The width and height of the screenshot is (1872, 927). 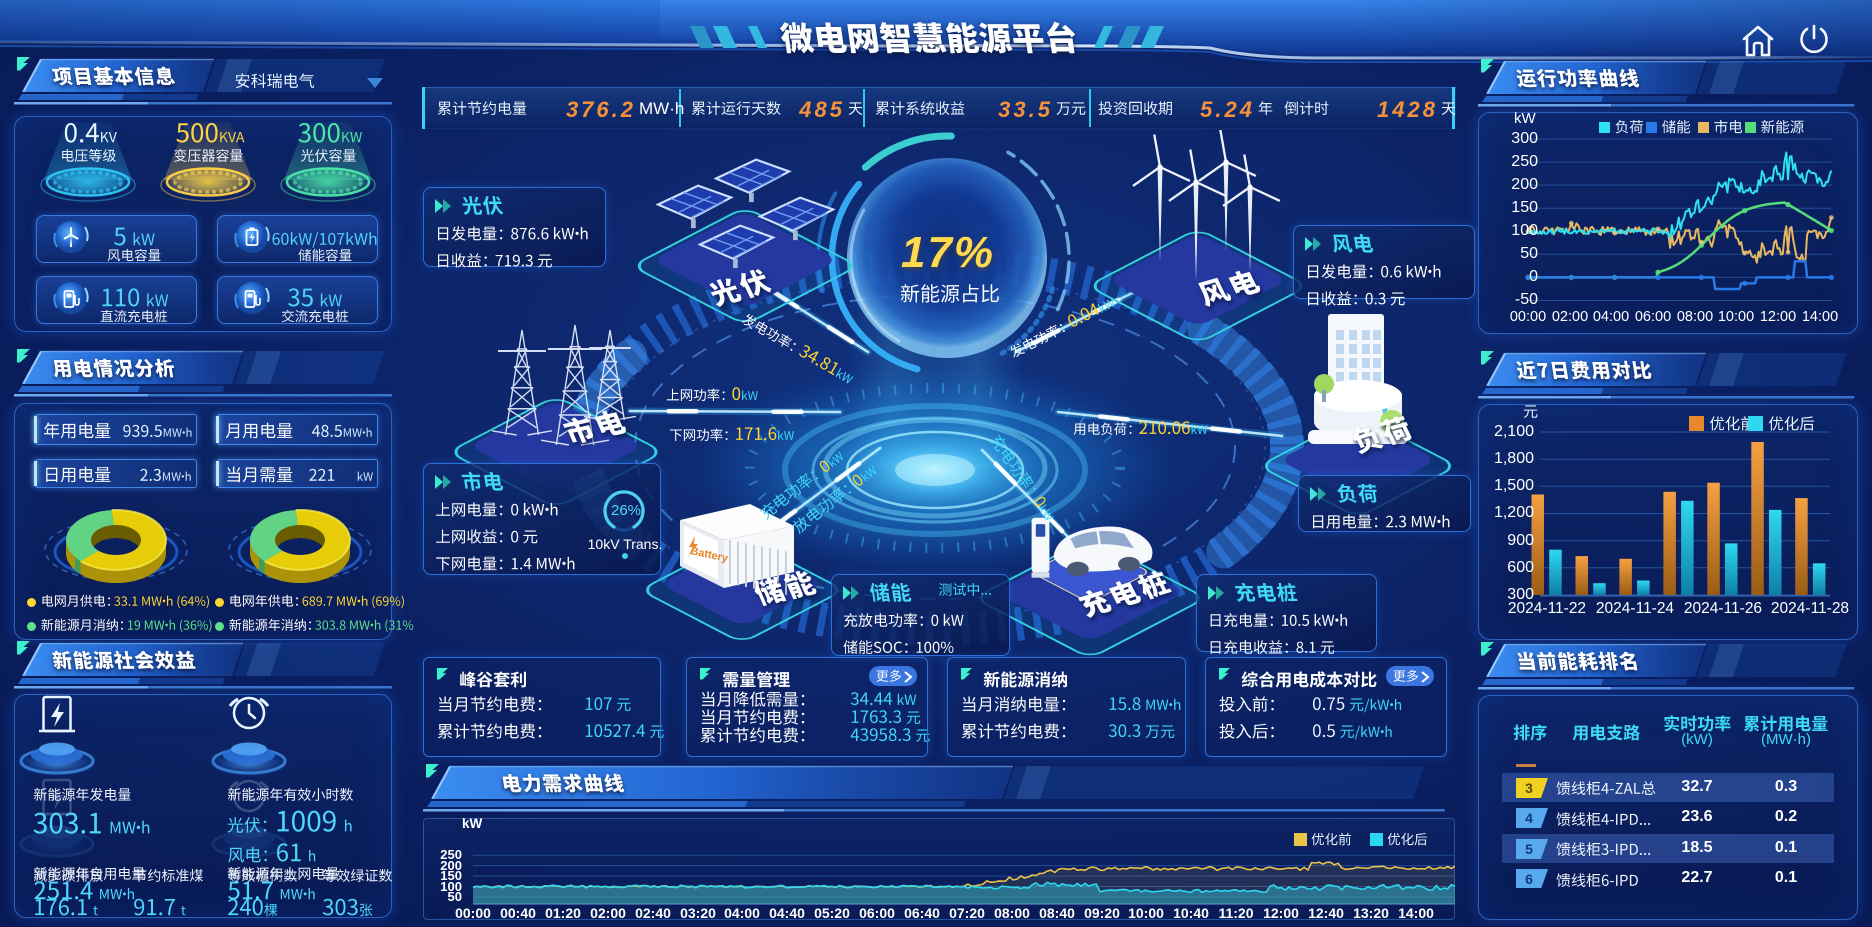 I want to click on svg-text: 4, so click(x=1529, y=818).